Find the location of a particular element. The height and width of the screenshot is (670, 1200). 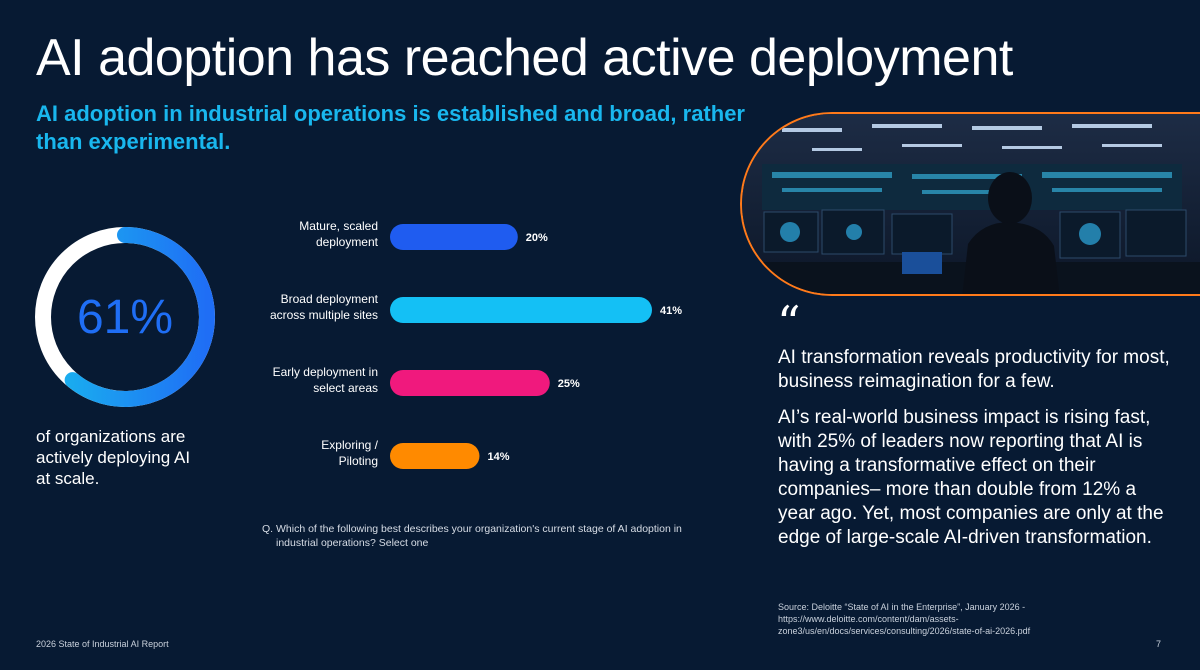

kpi-value: 61% is located at coordinates (125, 317).